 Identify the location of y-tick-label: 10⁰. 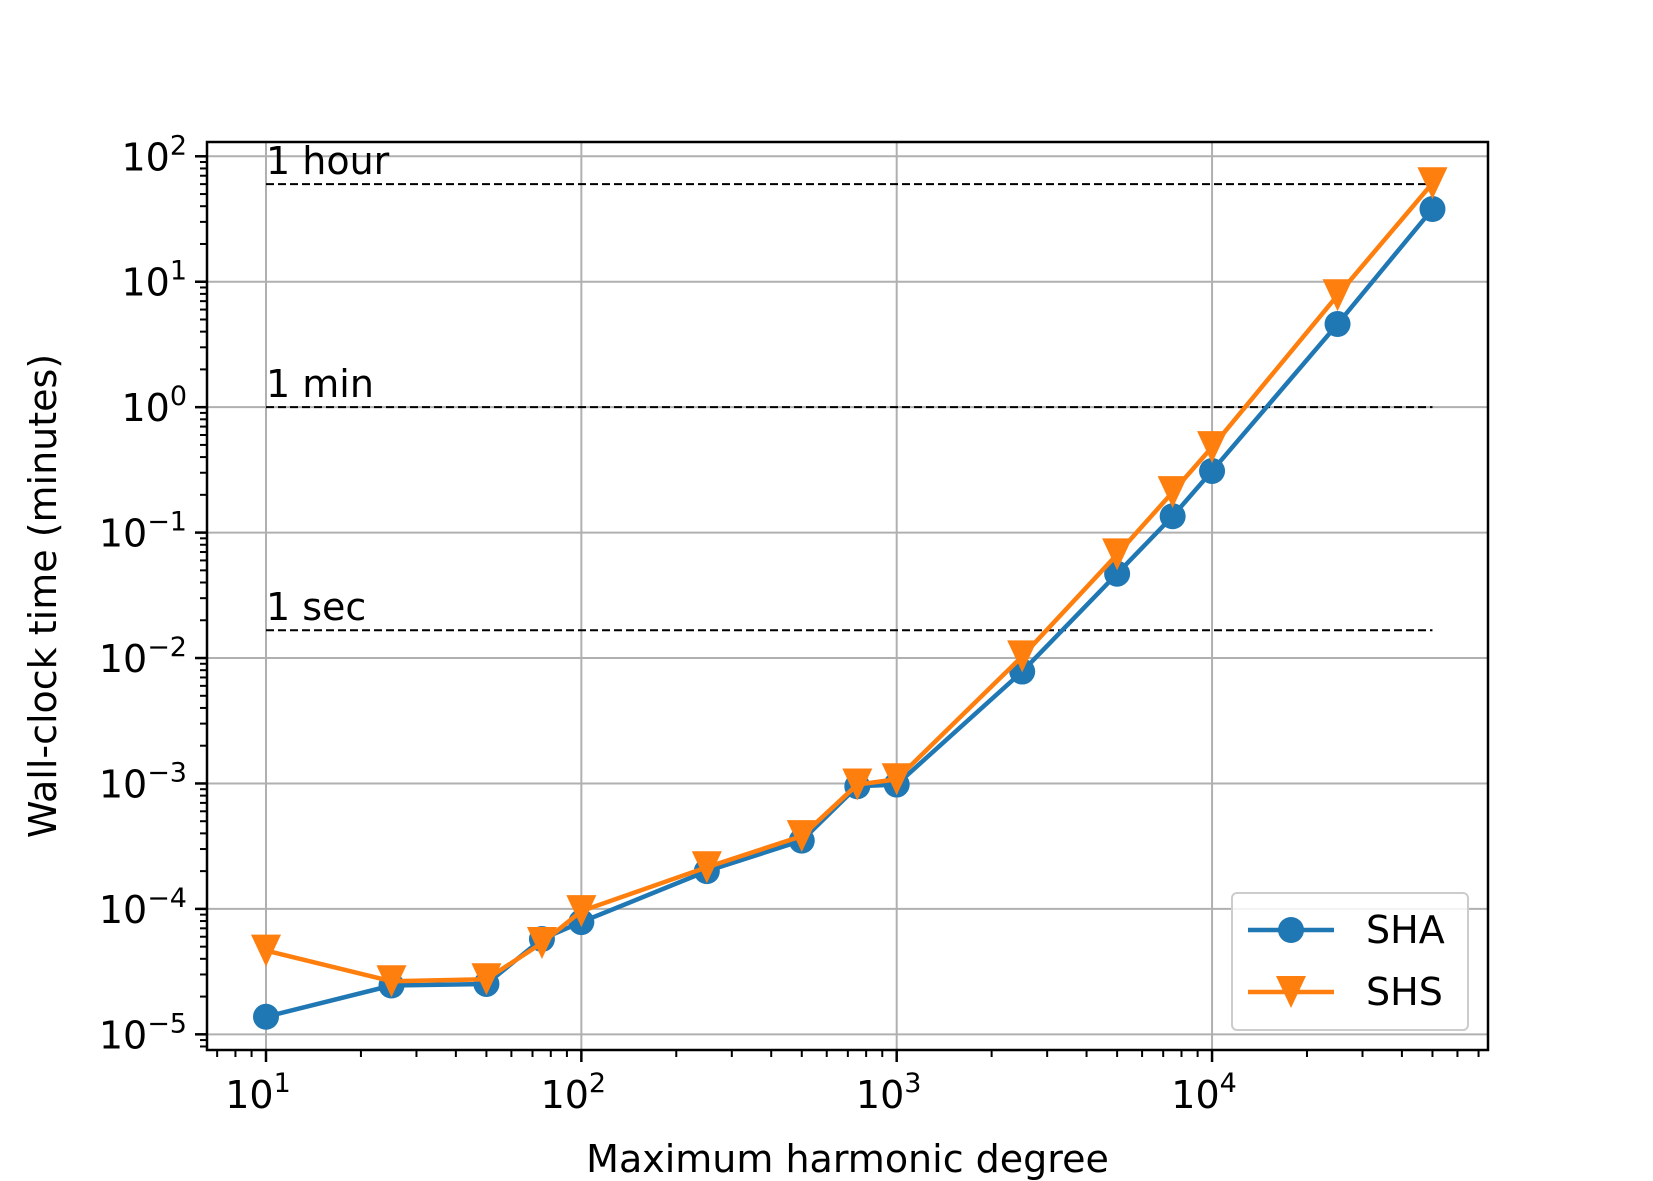
(154, 405).